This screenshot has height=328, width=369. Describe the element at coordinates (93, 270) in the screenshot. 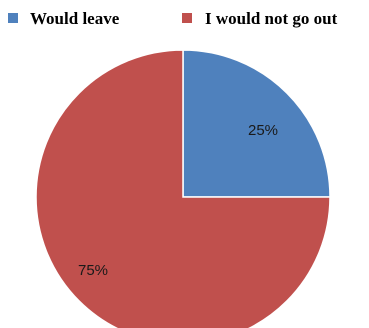

I see `slice-label-would-not-go-out: 75%` at that location.